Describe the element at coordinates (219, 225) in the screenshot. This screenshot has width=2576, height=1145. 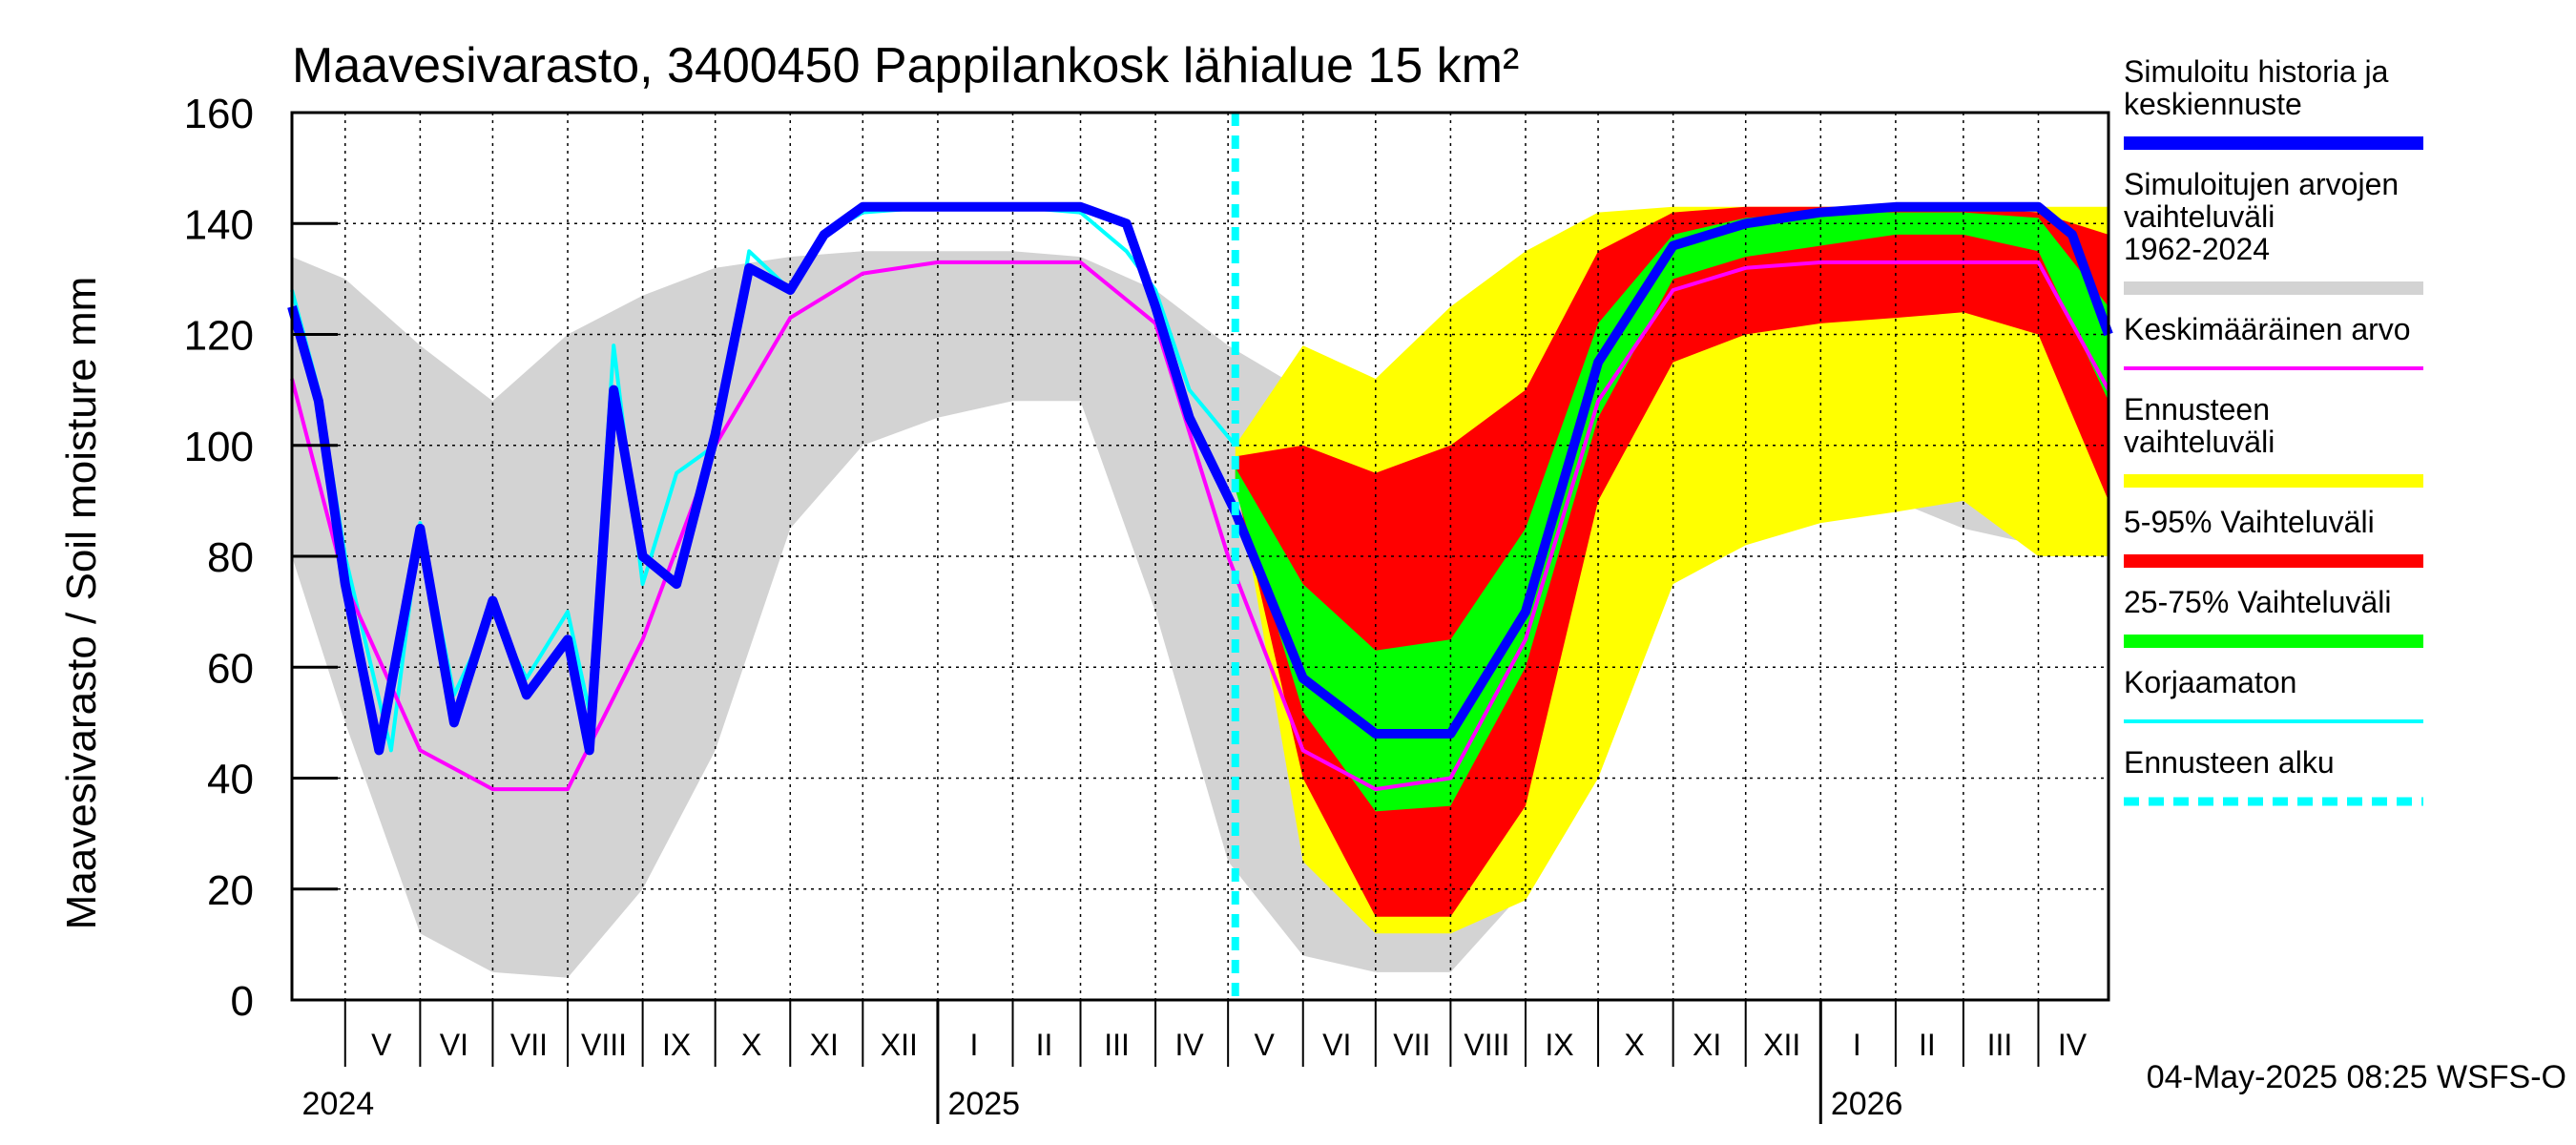
I see `y-tick-label: 140` at that location.